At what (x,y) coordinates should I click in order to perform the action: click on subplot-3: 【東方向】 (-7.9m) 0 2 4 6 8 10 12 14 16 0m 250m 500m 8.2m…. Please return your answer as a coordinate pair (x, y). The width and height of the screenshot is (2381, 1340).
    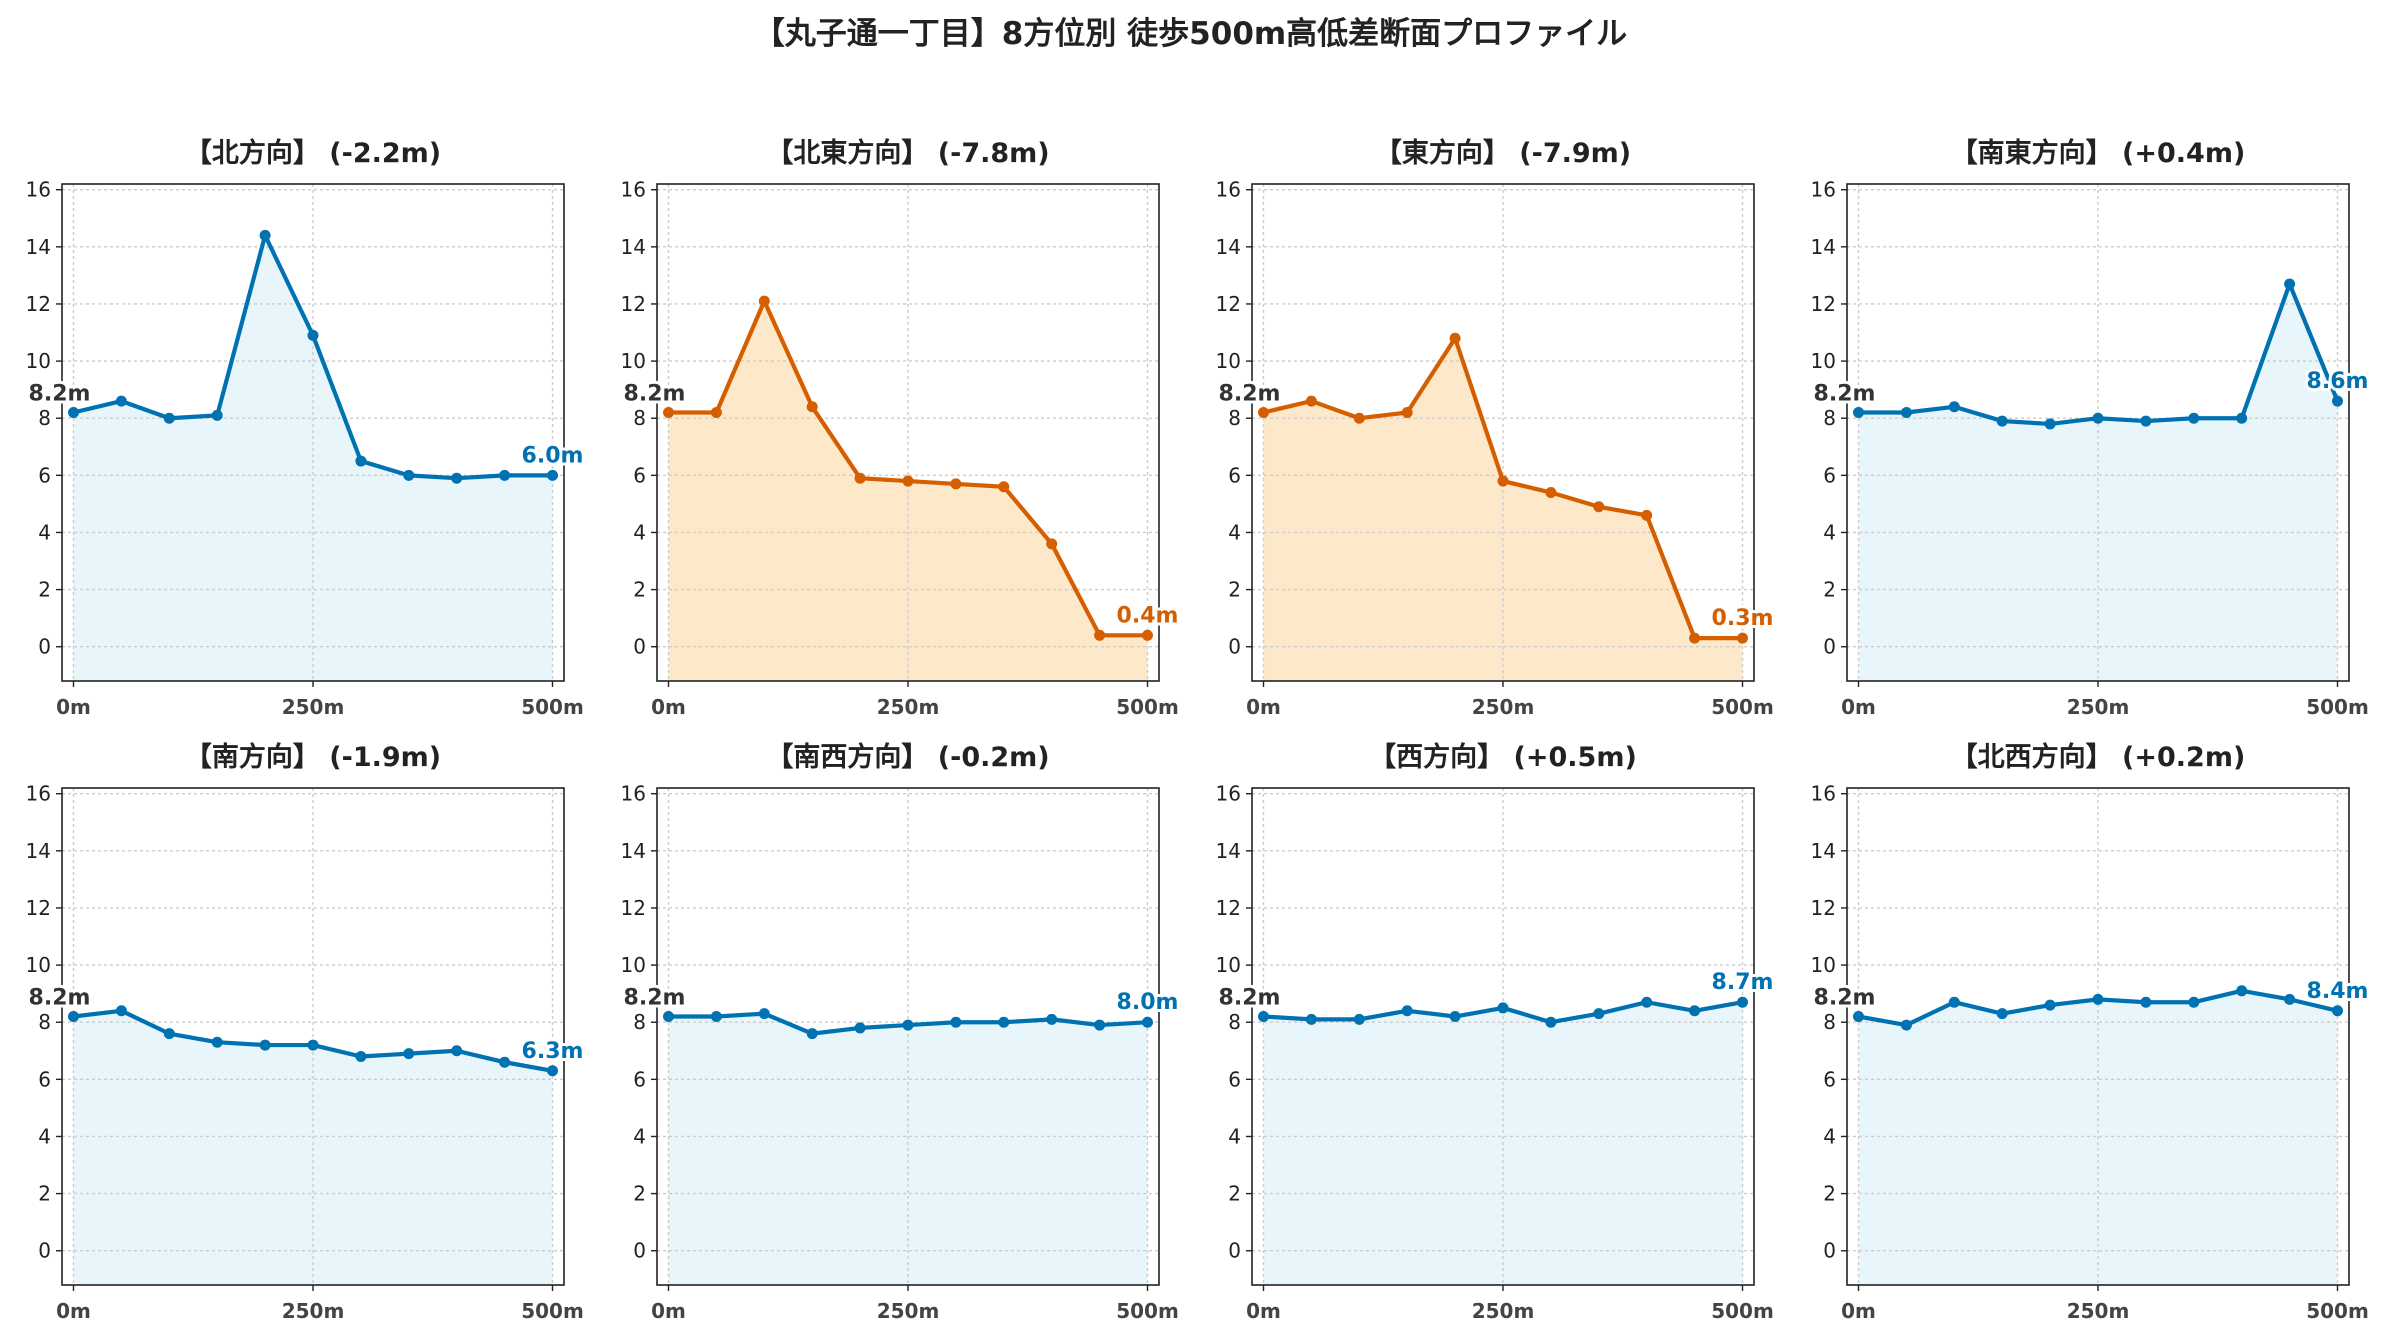
    Looking at the image, I should click on (1496, 428).